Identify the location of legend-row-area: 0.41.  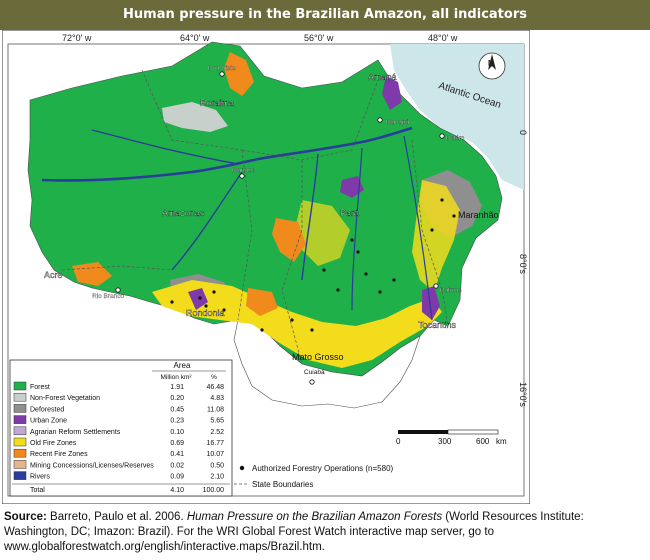
(177, 454).